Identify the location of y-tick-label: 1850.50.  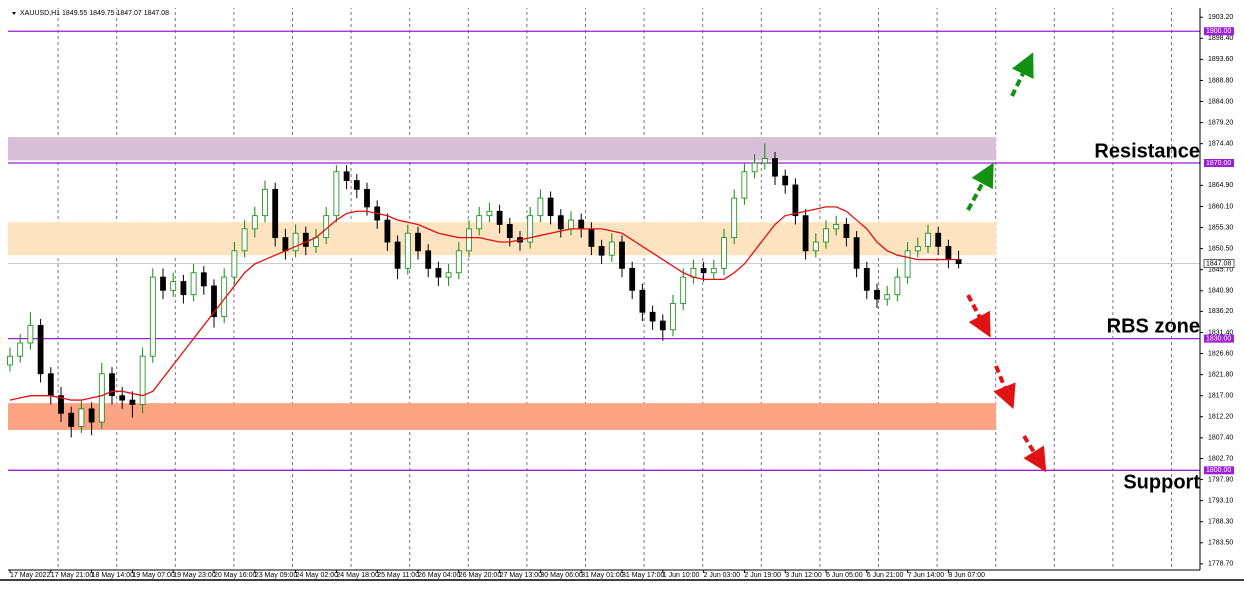
(1220, 248).